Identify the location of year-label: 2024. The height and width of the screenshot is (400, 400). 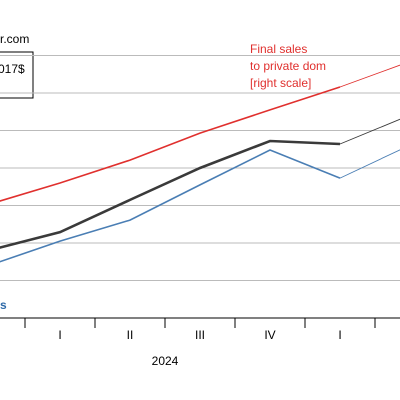
(165, 361).